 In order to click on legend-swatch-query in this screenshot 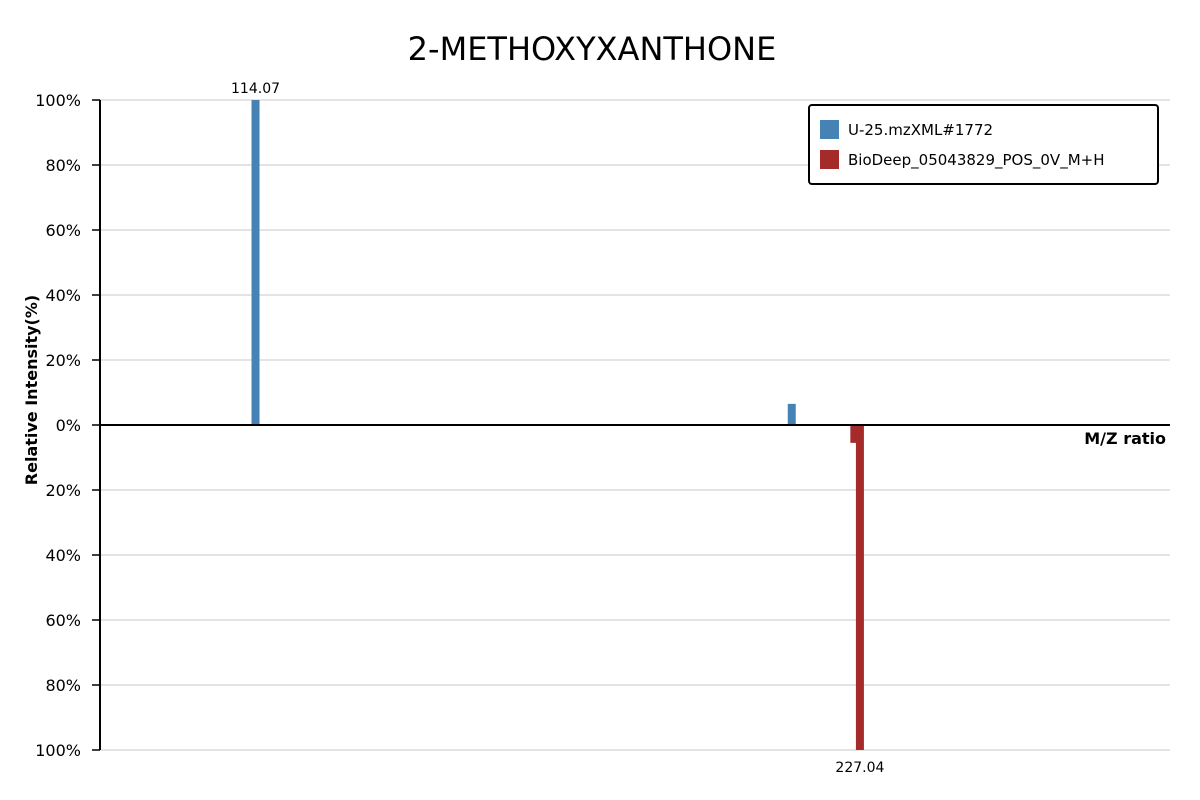, I will do `click(829, 129)`.